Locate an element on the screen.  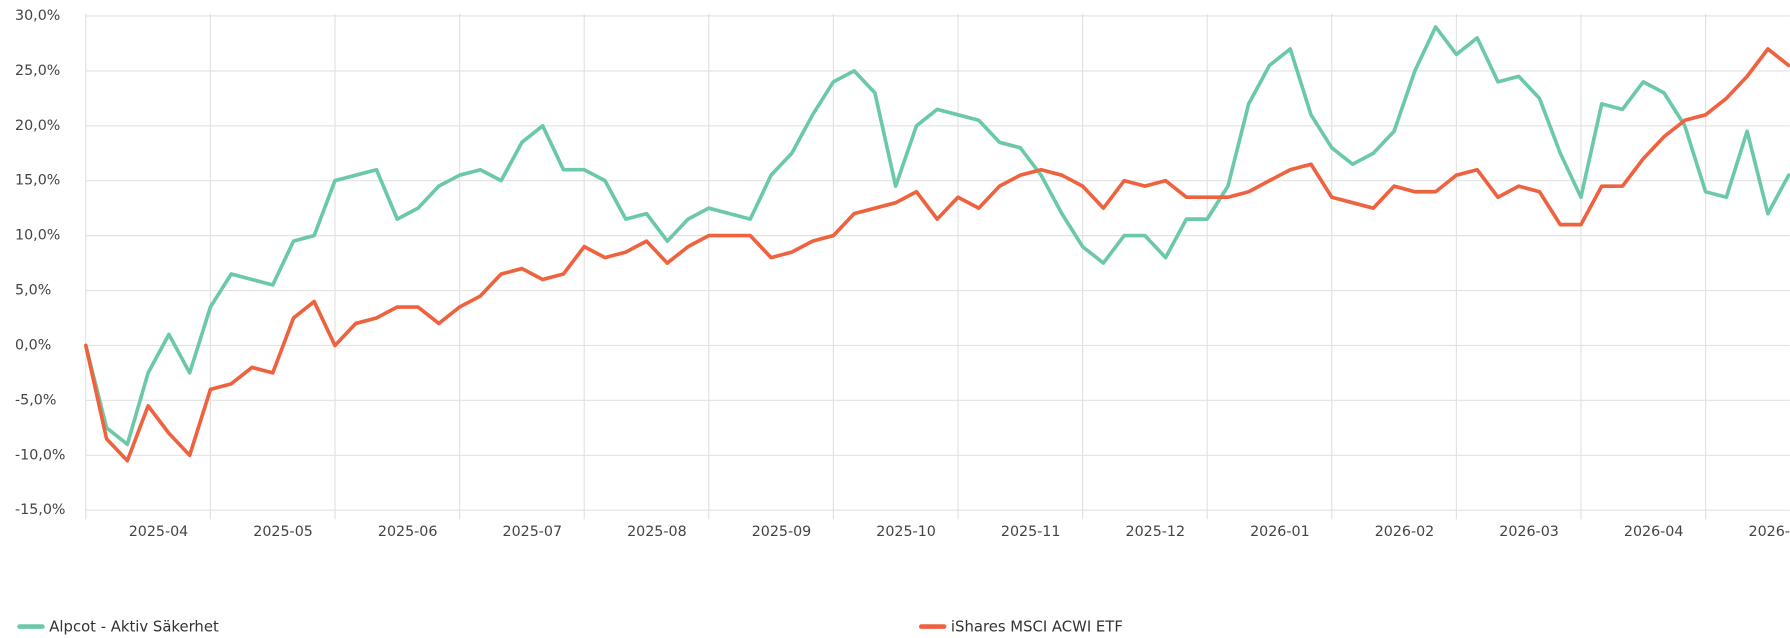
y-tick-label: 25,0% is located at coordinates (37, 71).